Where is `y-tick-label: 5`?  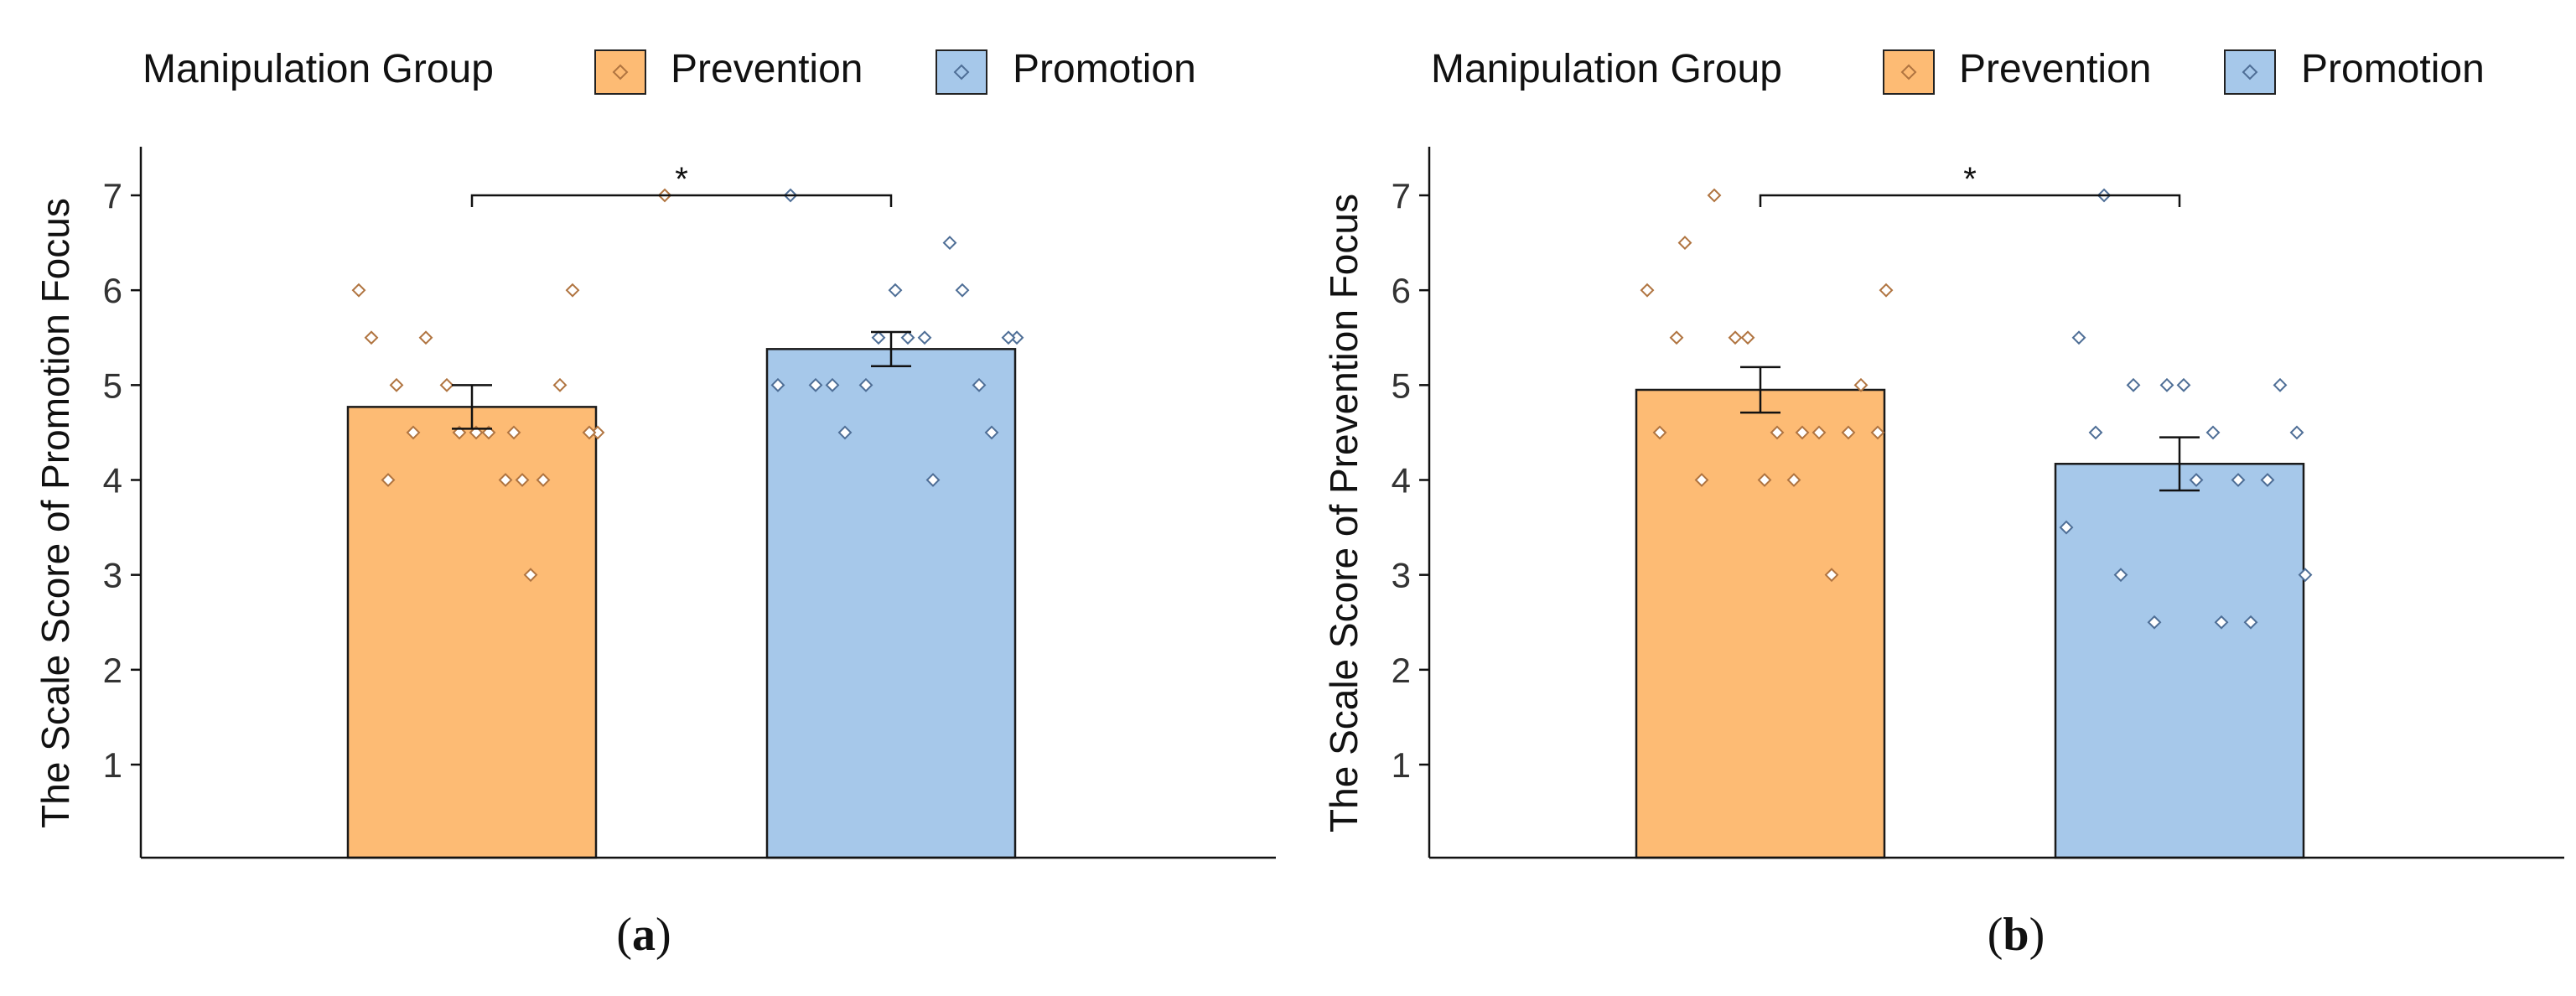
y-tick-label: 5 is located at coordinates (1401, 385).